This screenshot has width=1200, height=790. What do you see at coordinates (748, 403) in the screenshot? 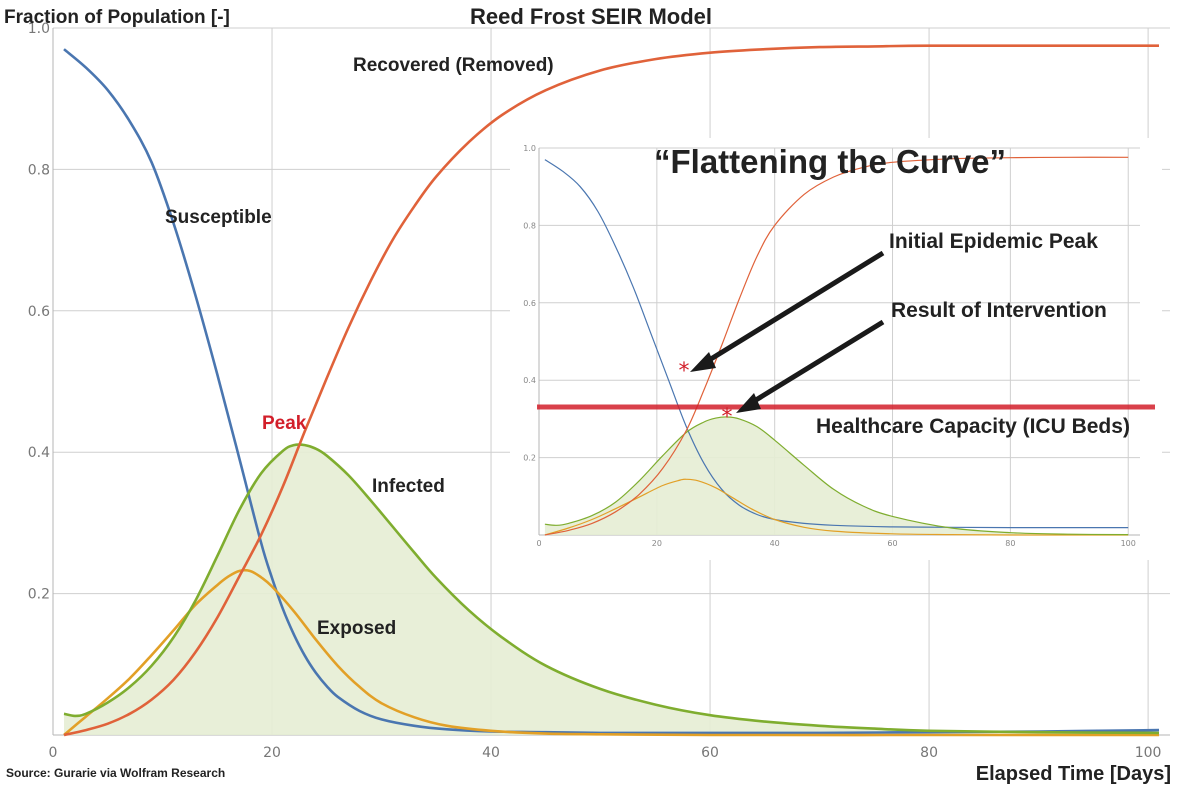
I see `arrowhead-intervention` at bounding box center [748, 403].